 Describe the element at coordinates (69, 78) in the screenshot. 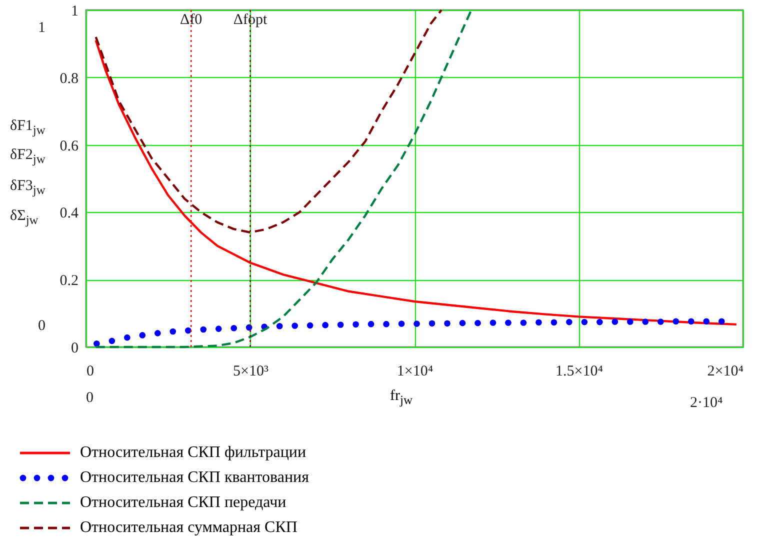

I see `y-tick-label: 0.8` at that location.